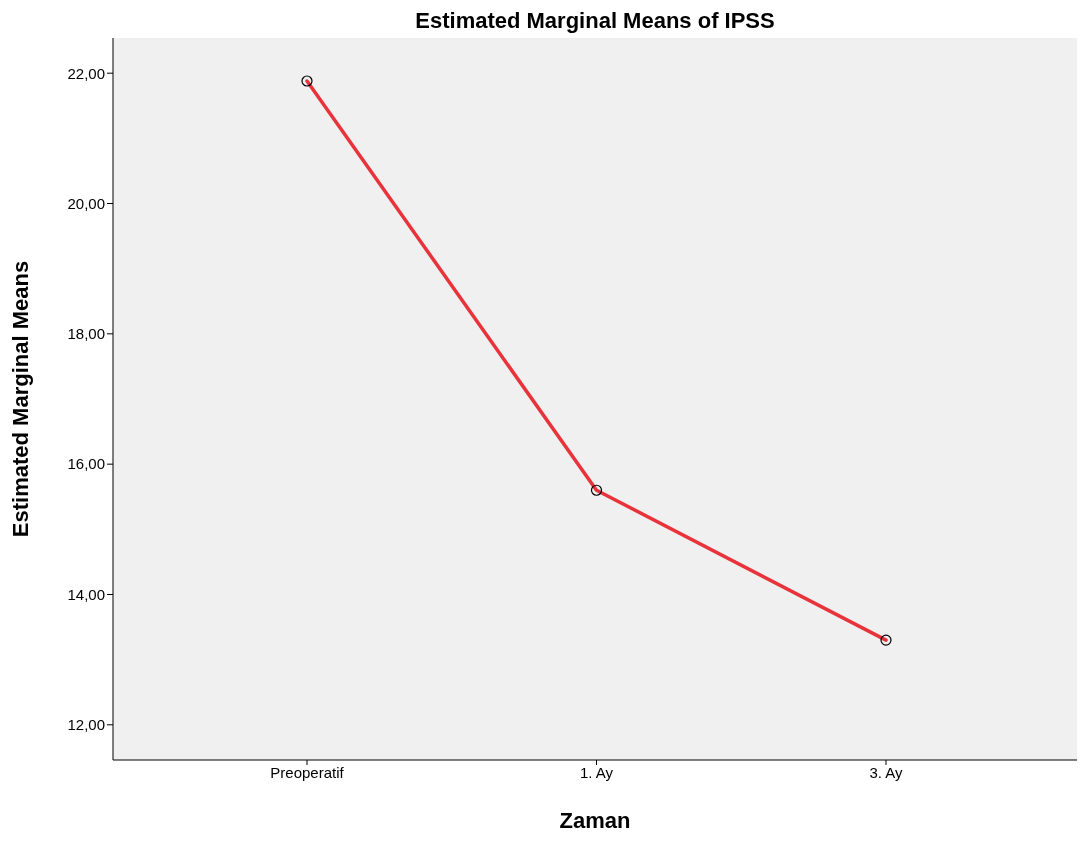  Describe the element at coordinates (20, 399) in the screenshot. I see `y-axis-title: Estimated Marginal Means` at that location.